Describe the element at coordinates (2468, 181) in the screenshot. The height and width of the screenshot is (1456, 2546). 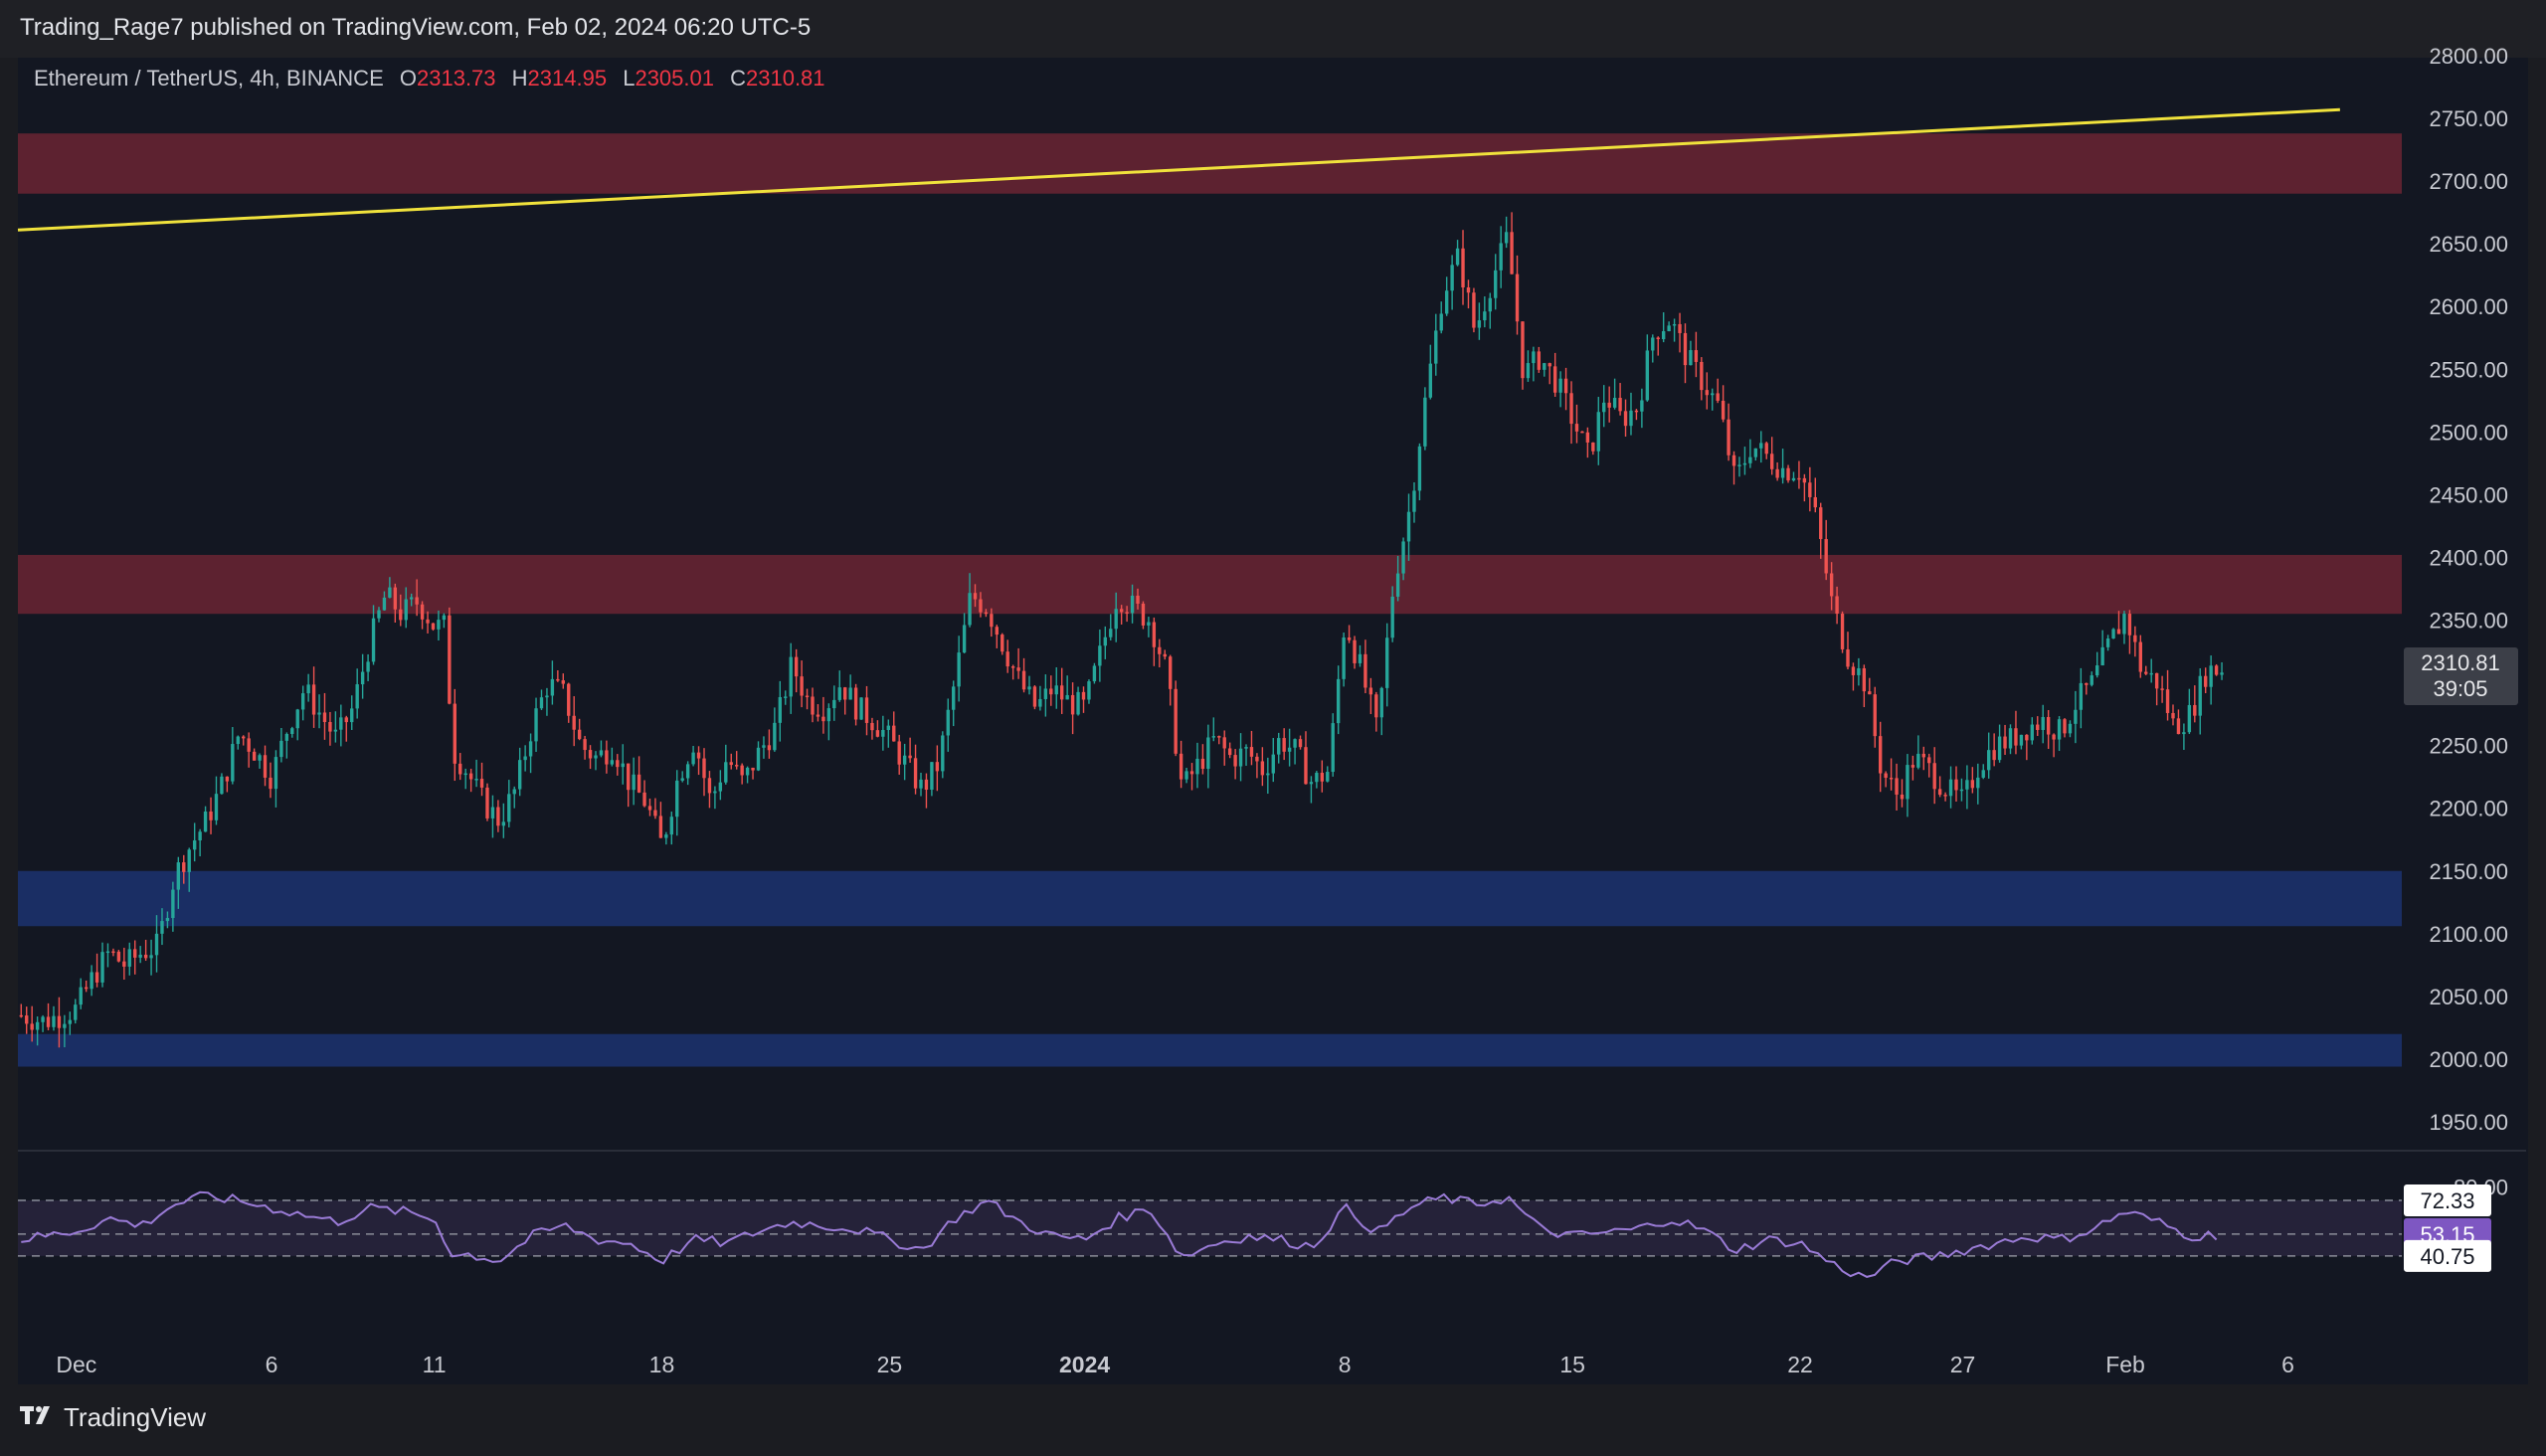
I see `price-tick-label: 2700.00` at that location.